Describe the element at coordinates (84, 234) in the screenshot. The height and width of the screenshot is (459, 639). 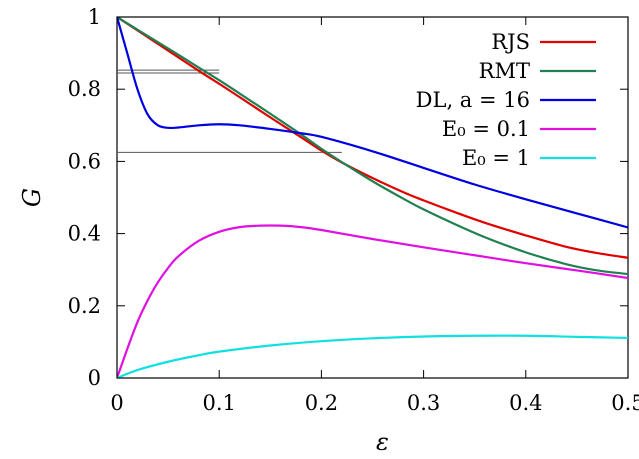
I see `y-tick-label: 0.4` at that location.